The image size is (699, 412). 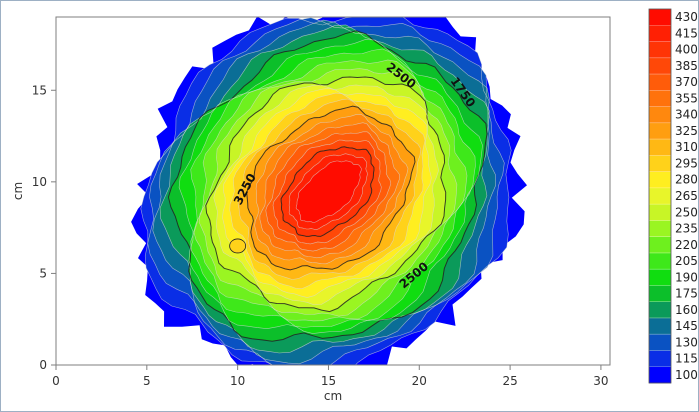 What do you see at coordinates (686, 33) in the screenshot?
I see `colorbar-label: 4150` at bounding box center [686, 33].